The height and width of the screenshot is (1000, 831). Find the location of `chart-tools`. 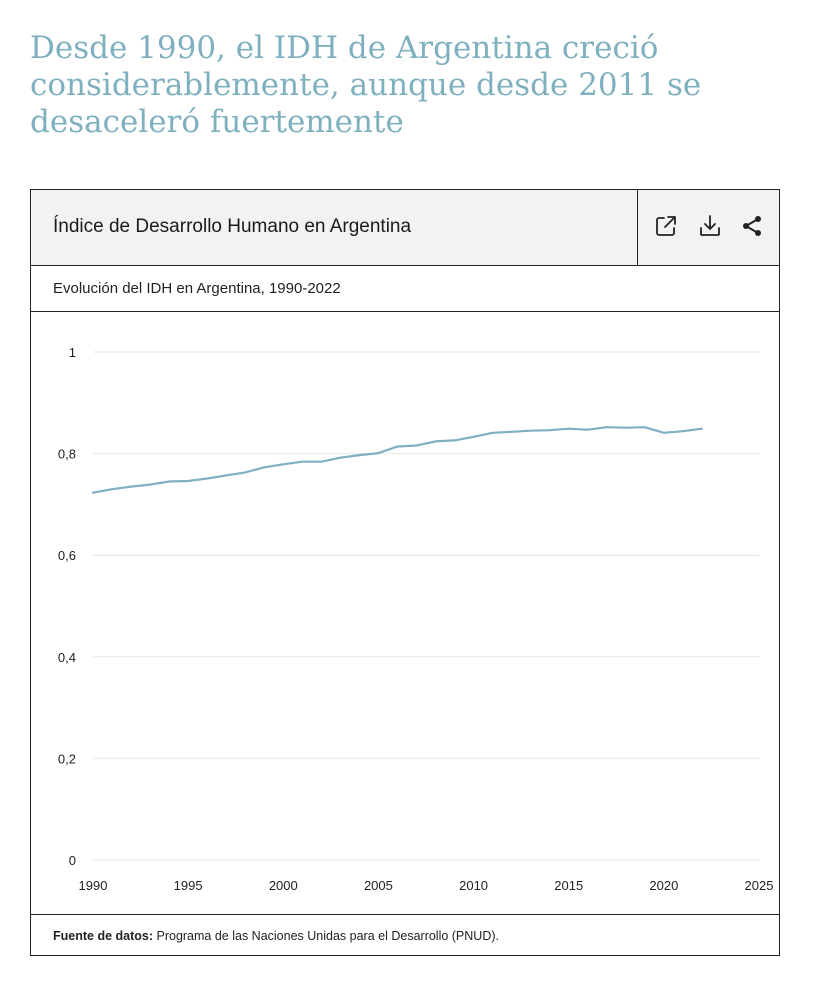

chart-tools is located at coordinates (708, 227).